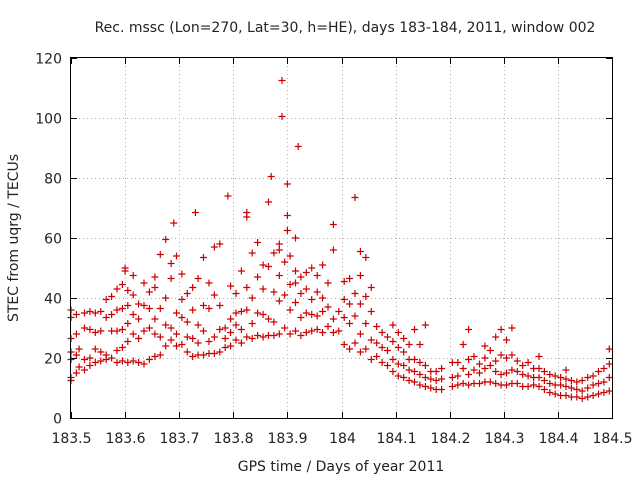 The height and width of the screenshot is (480, 640). I want to click on y-tick-label: 20, so click(53, 360).